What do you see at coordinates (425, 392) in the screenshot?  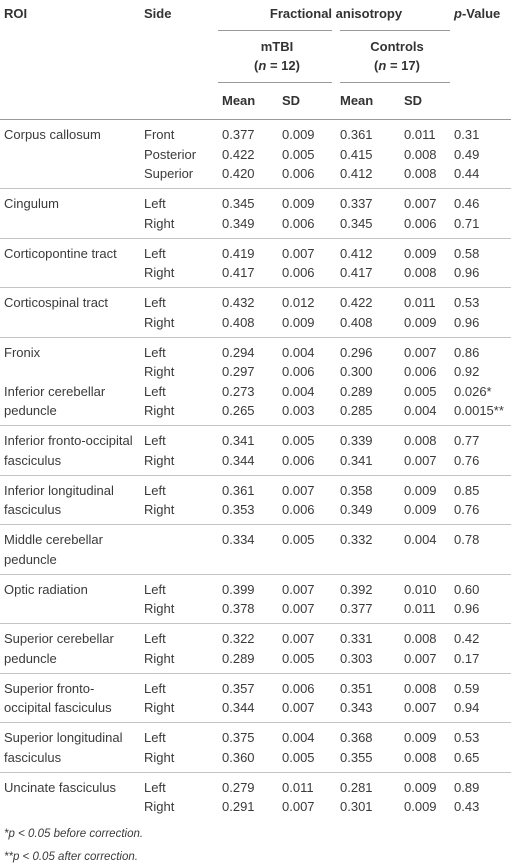 I see `value-cell: 0.005` at bounding box center [425, 392].